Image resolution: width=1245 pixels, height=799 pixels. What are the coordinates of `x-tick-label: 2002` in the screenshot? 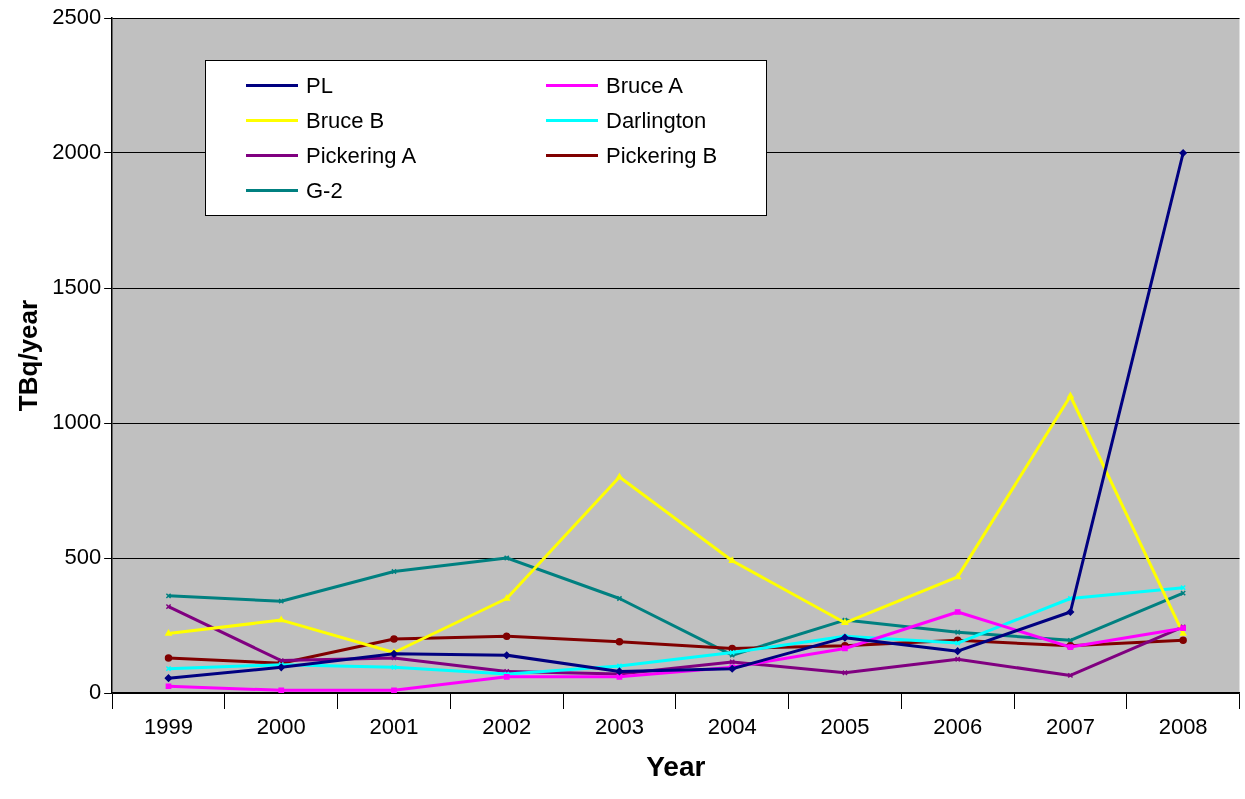 It's located at (507, 727).